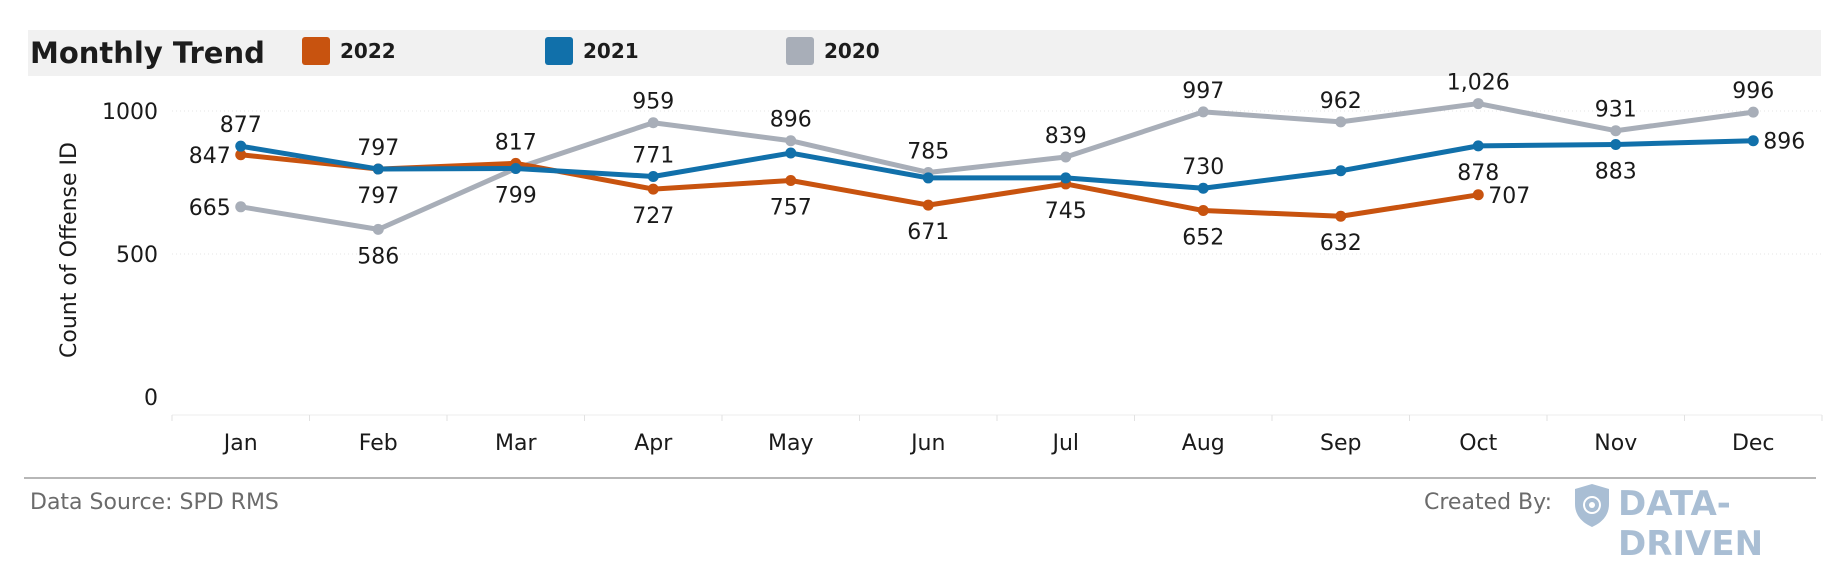 Image resolution: width=1830 pixels, height=564 pixels. I want to click on legend-label-2021: 2021, so click(611, 51).